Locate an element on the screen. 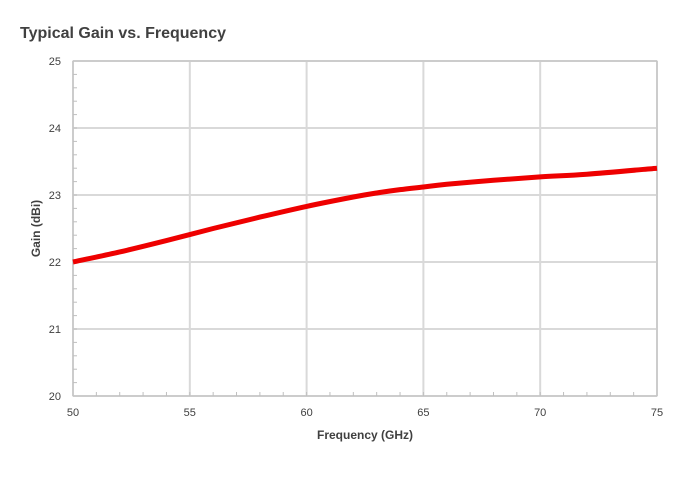 The height and width of the screenshot is (481, 690). x-tick-label-1: 55 is located at coordinates (190, 413).